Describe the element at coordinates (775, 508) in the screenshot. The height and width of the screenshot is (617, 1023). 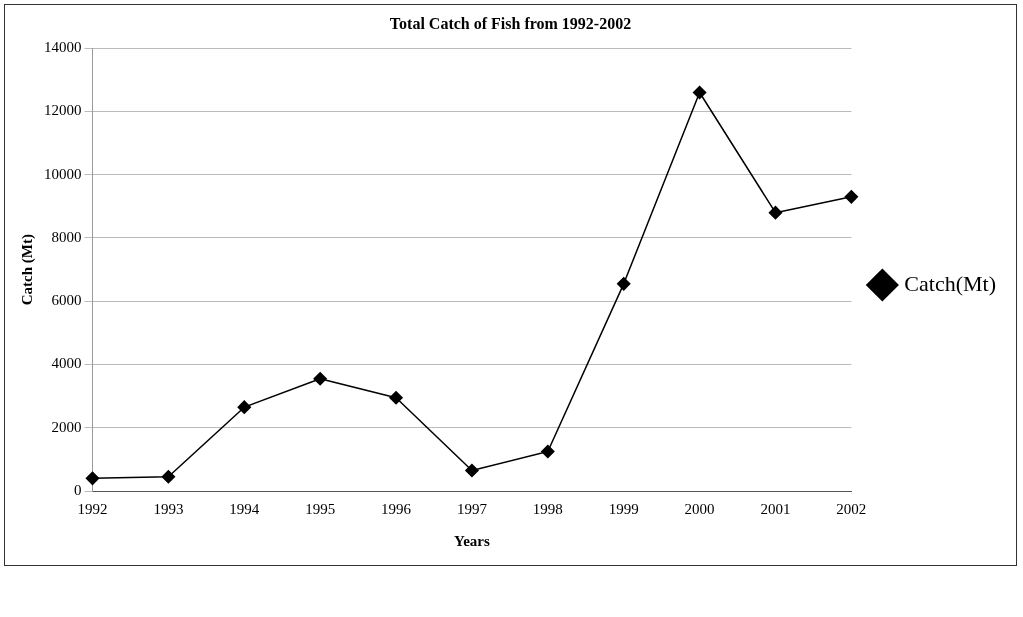
I see `x-tick-label: 2001` at that location.